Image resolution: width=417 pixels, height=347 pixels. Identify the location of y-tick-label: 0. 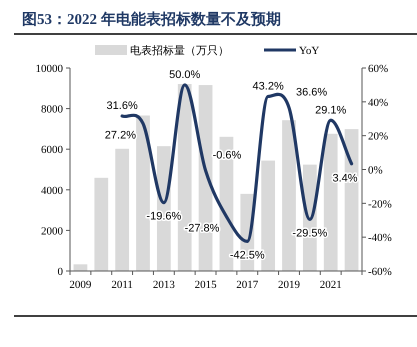
(61, 272).